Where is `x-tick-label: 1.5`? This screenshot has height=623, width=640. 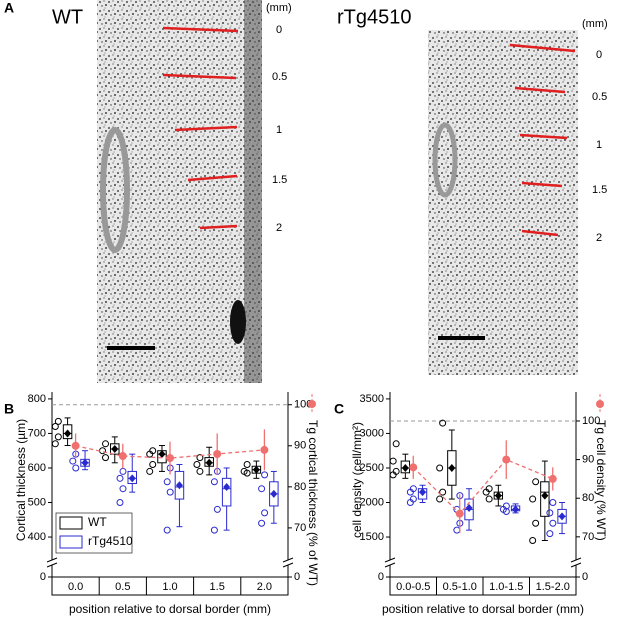 x-tick-label: 1.5 is located at coordinates (217, 587).